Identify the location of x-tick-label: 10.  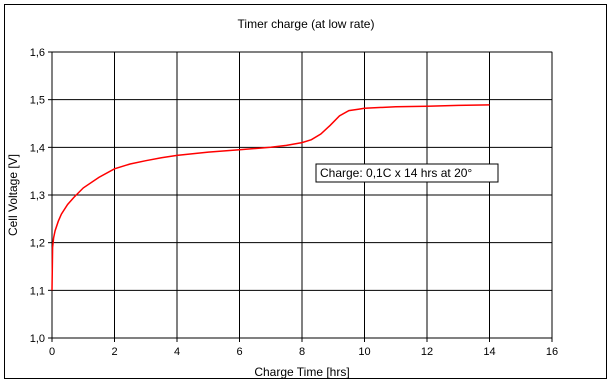
(364, 352).